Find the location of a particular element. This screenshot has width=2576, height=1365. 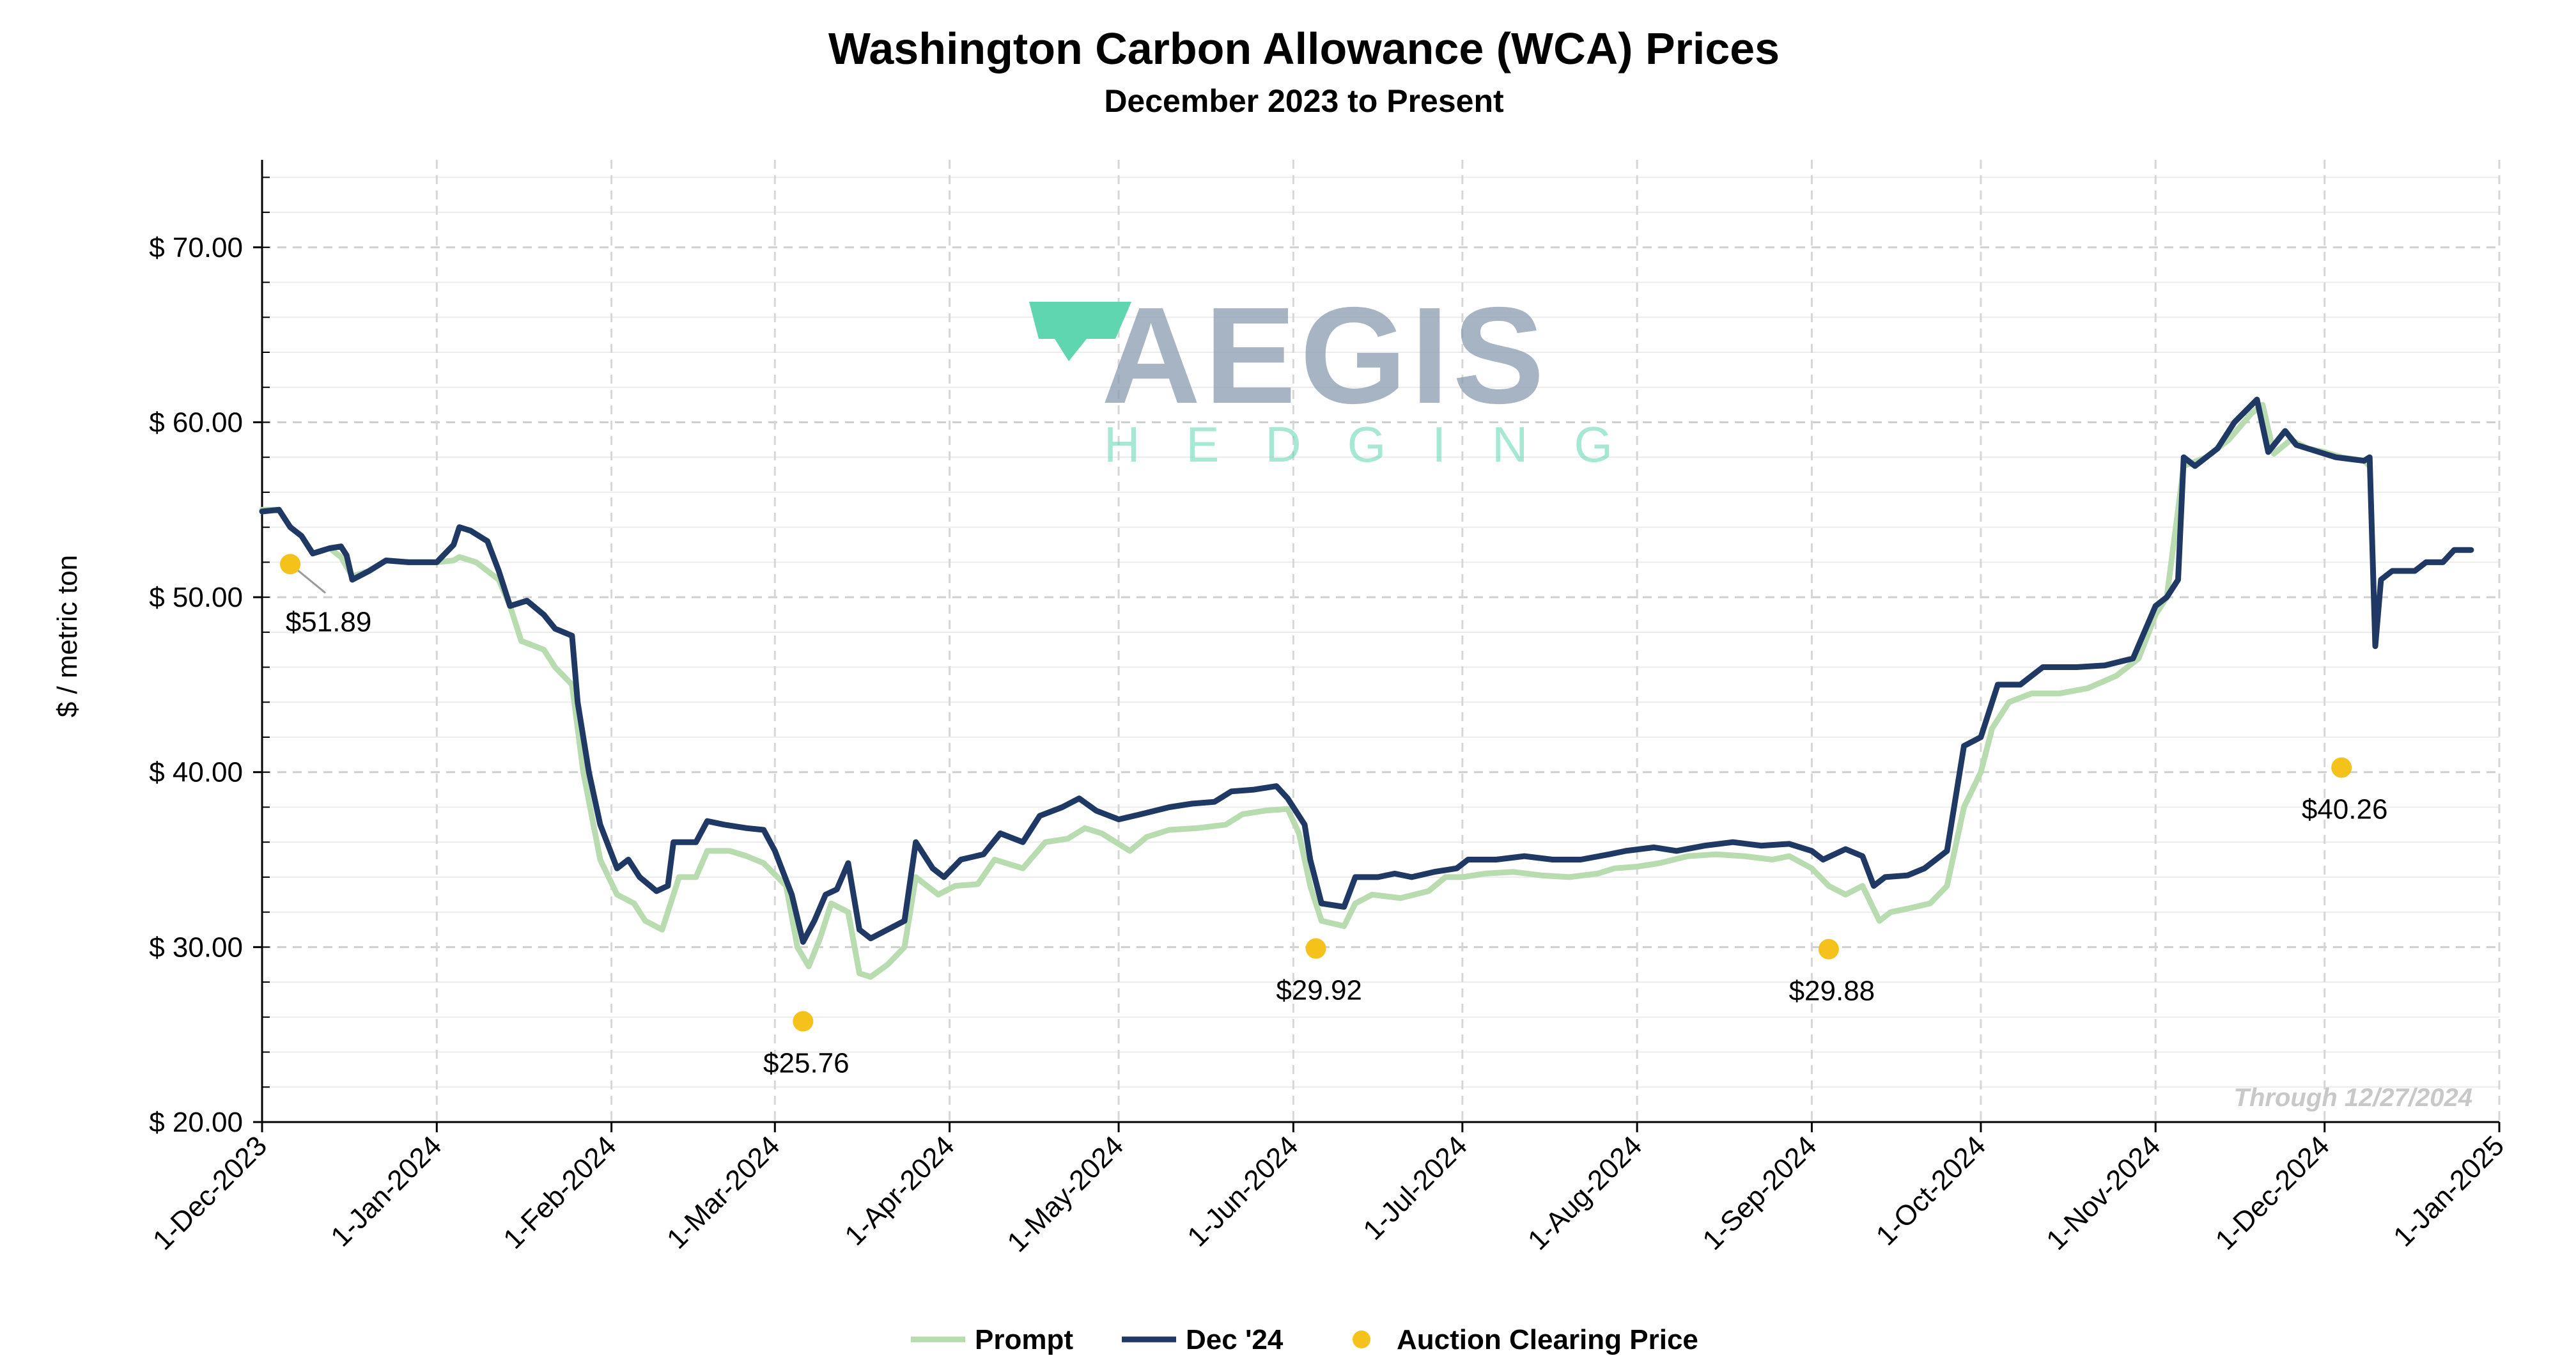

legend-label-prompt: Prompt is located at coordinates (1024, 1340).